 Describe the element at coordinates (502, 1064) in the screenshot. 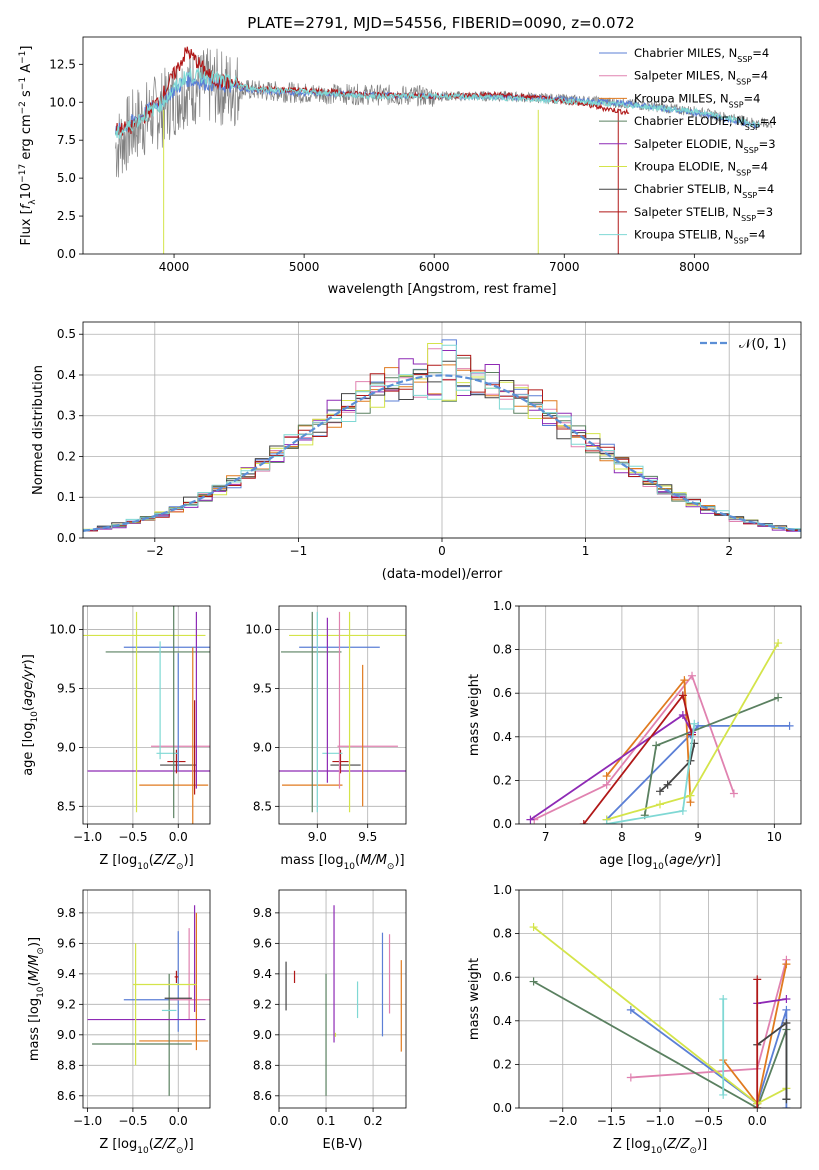

I see `y-tick-label: 0.2` at that location.